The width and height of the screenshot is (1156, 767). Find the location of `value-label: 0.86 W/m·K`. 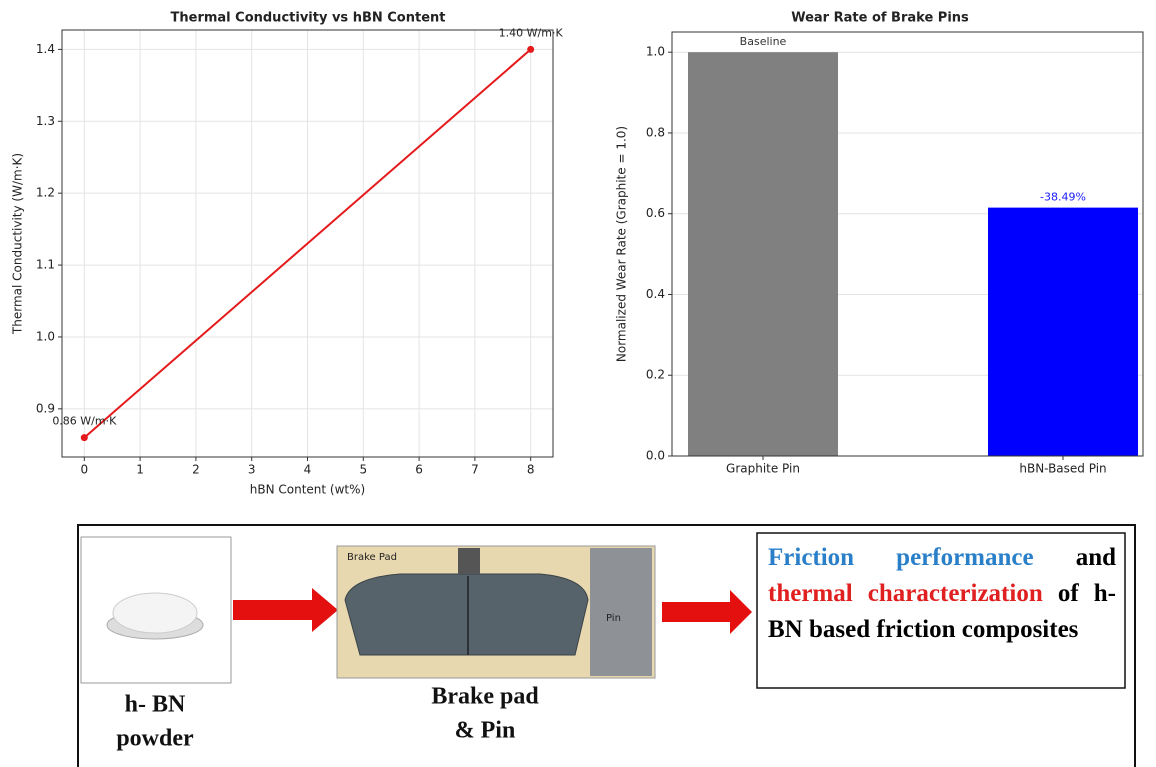

value-label: 0.86 W/m·K is located at coordinates (84, 421).